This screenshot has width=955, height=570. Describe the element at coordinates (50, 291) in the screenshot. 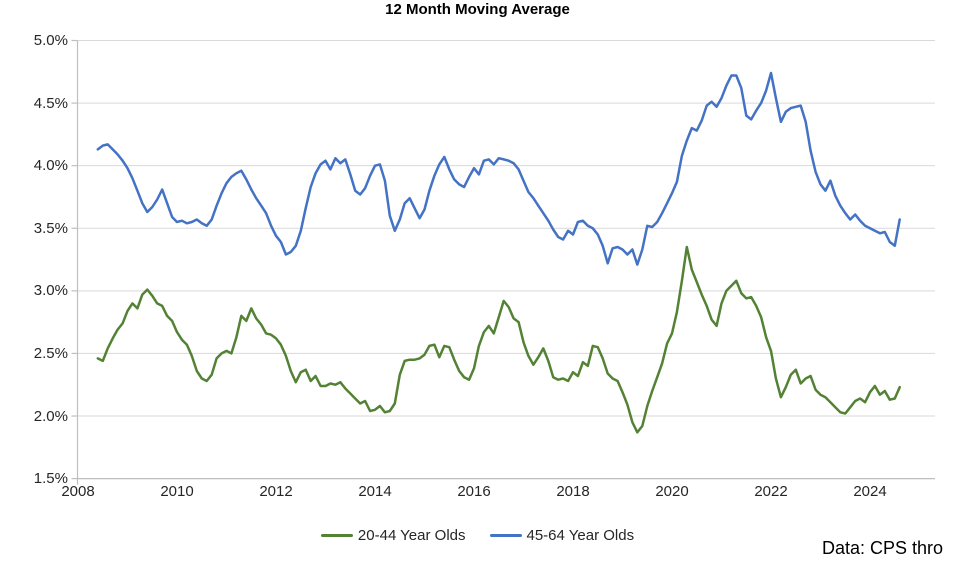

I see `y-axis-tick-label: 3.0%` at that location.